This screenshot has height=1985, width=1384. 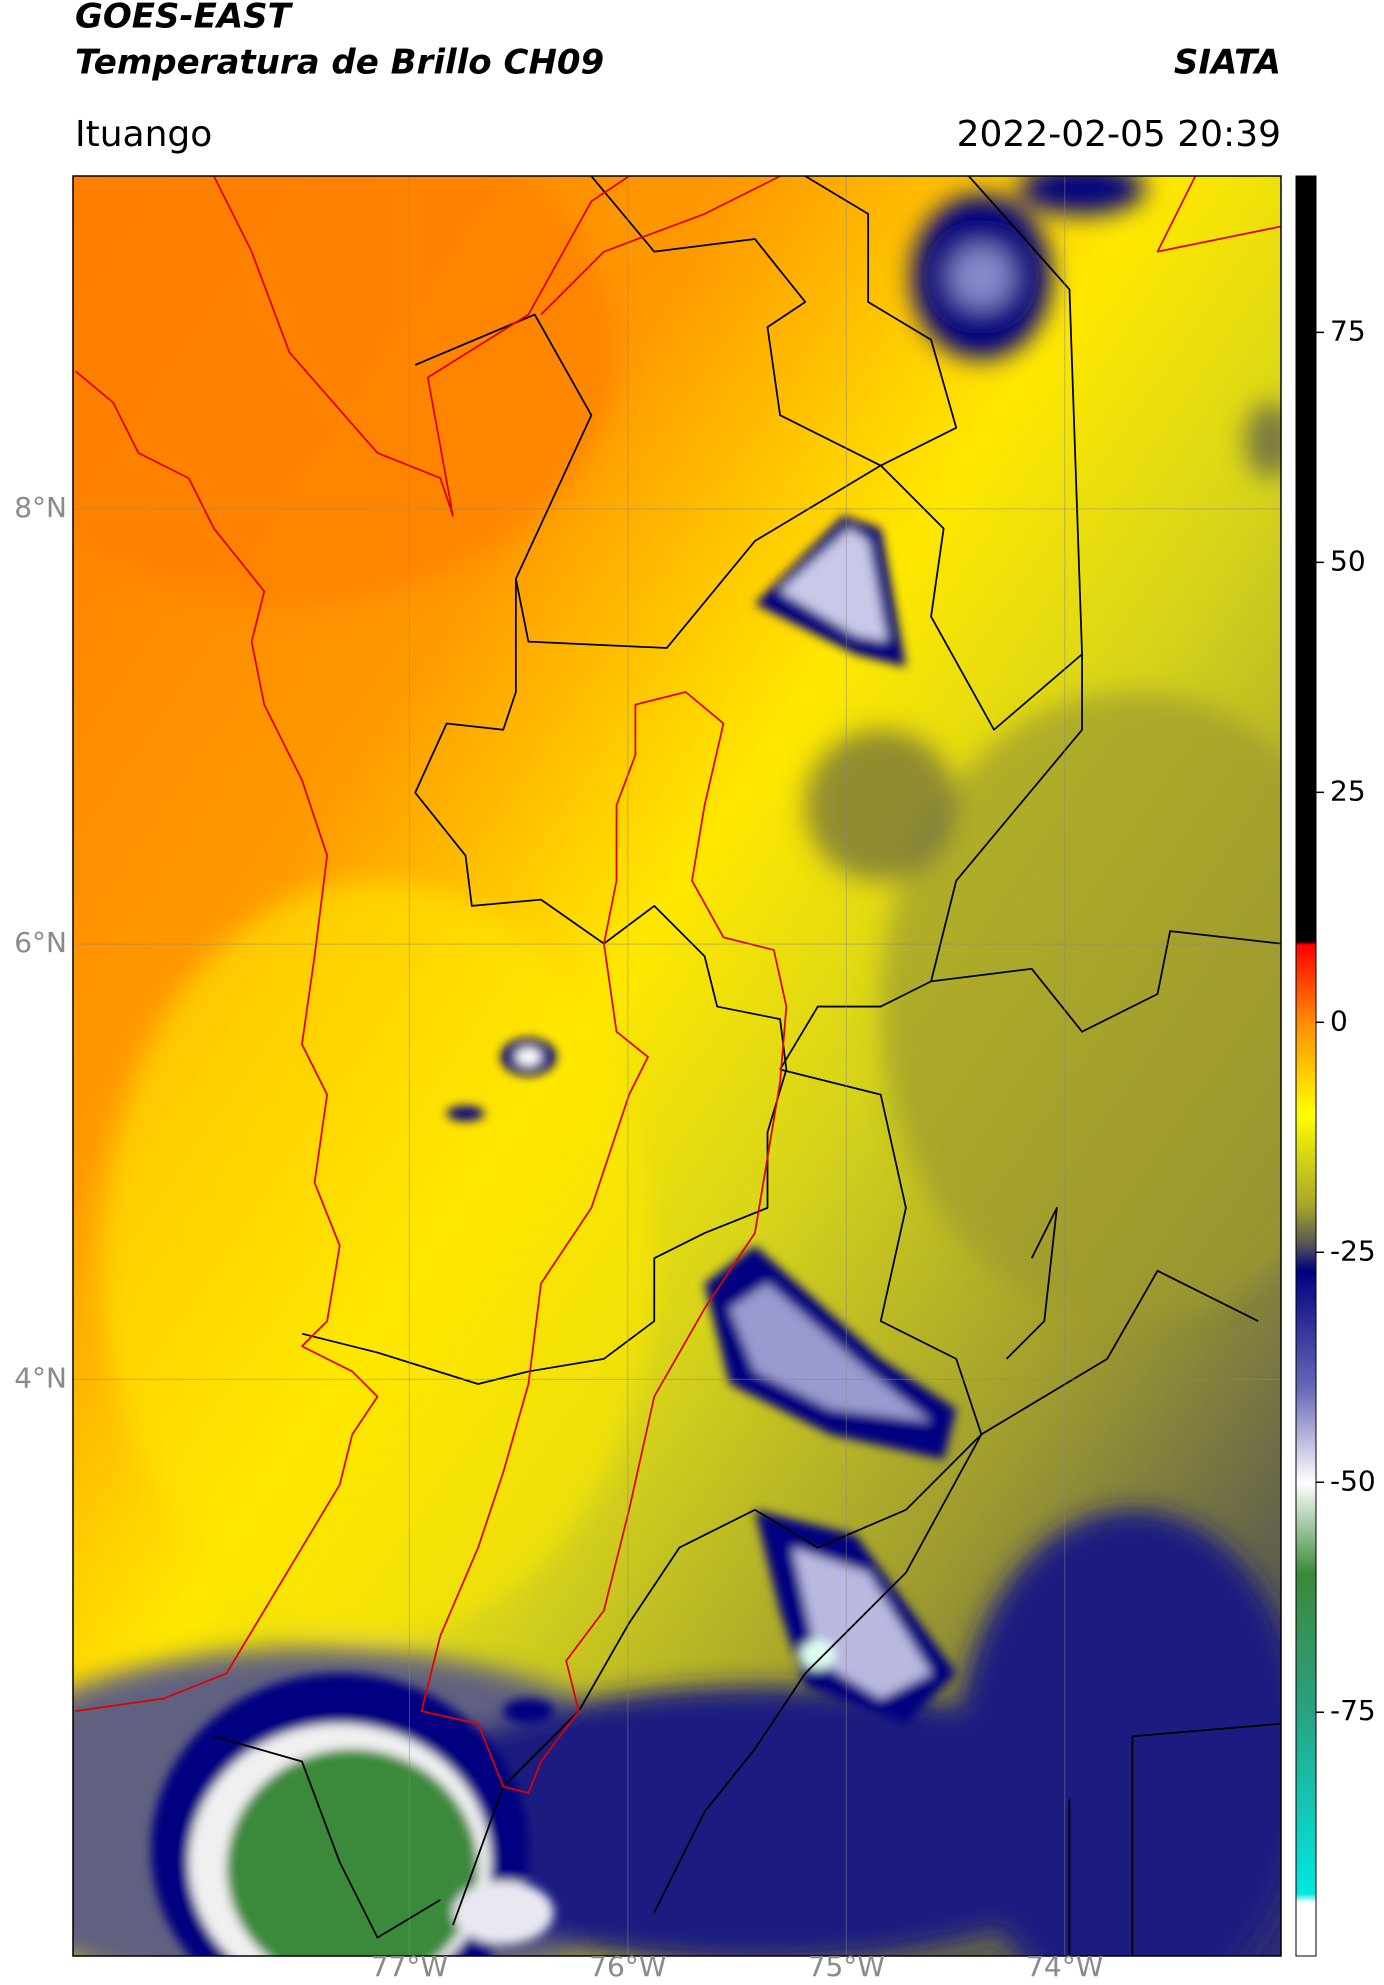 I want to click on lon-label: 77°W, so click(x=409, y=1965).